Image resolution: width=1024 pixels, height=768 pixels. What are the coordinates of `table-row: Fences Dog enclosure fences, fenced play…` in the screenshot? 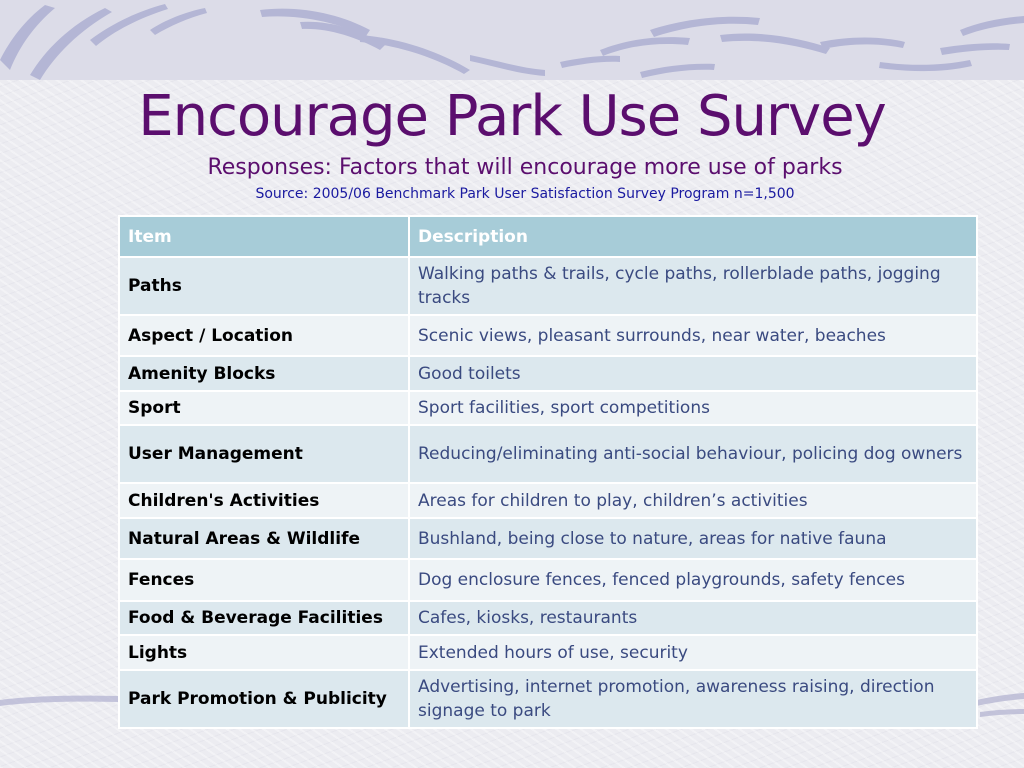 It's located at (548, 580).